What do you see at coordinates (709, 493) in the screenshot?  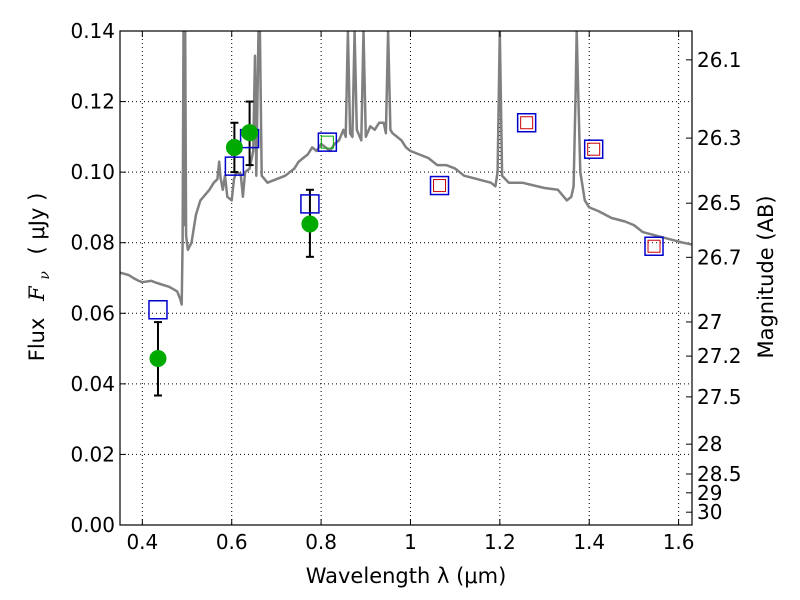 I see `y2-tick-label: 29` at bounding box center [709, 493].